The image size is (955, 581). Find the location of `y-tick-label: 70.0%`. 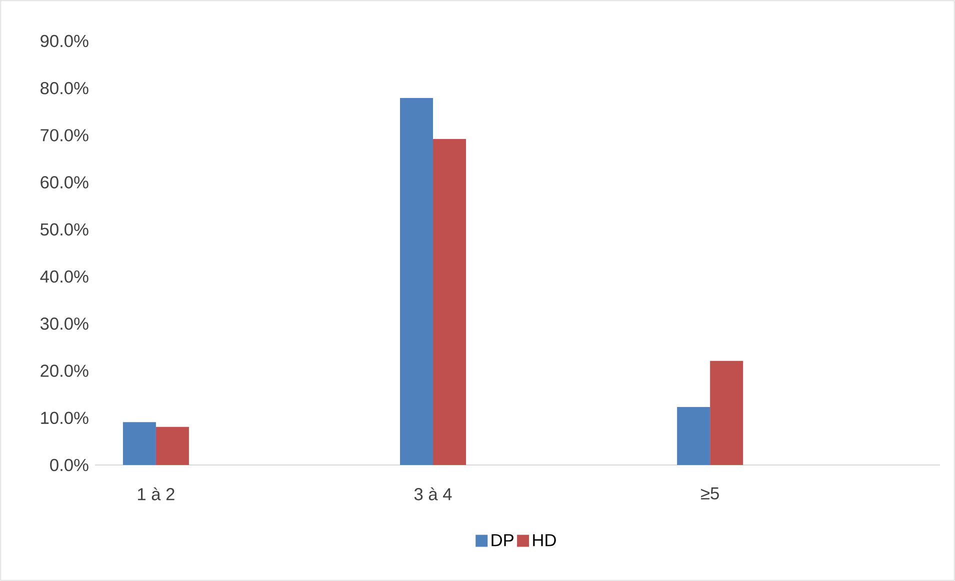

y-tick-label: 70.0% is located at coordinates (64, 135).